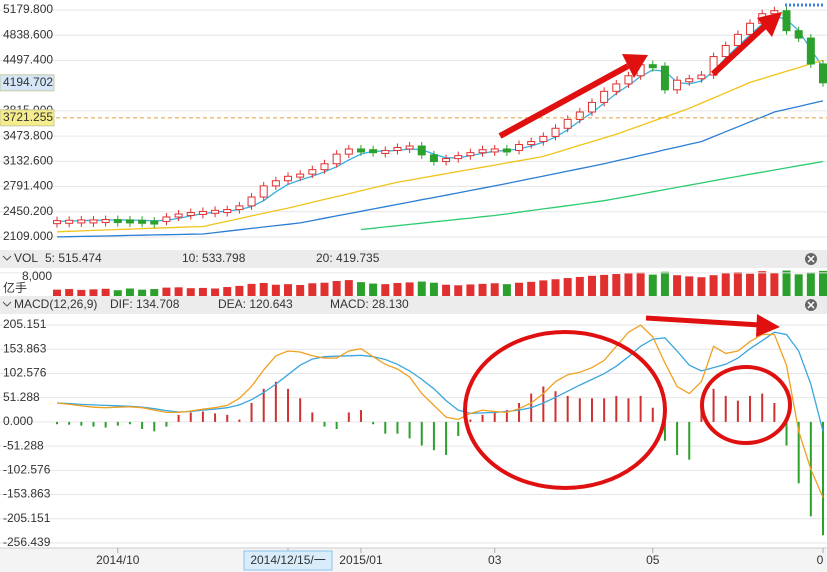 This screenshot has height=572, width=827. Describe the element at coordinates (27, 470) in the screenshot. I see `y-tick-label: -102.576` at that location.